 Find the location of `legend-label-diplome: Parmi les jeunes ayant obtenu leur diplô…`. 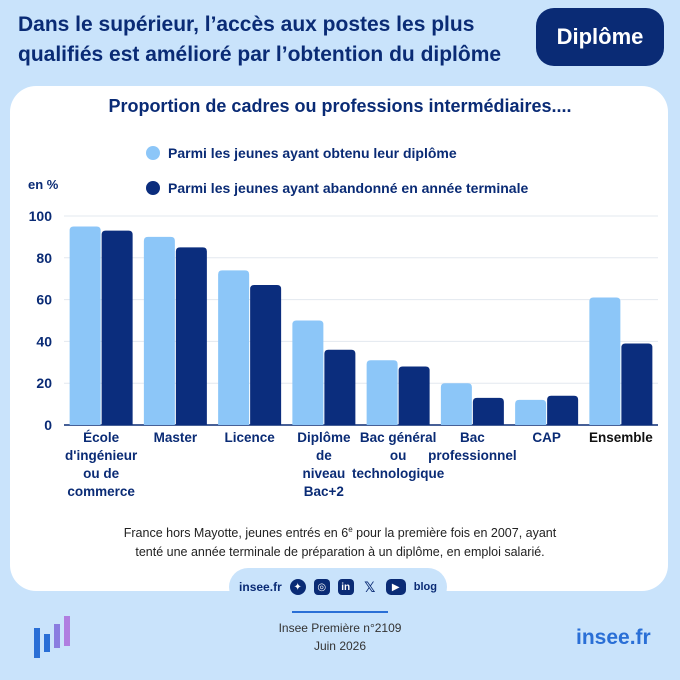

legend-label-diplome: Parmi les jeunes ayant obtenu leur diplô… is located at coordinates (312, 153).